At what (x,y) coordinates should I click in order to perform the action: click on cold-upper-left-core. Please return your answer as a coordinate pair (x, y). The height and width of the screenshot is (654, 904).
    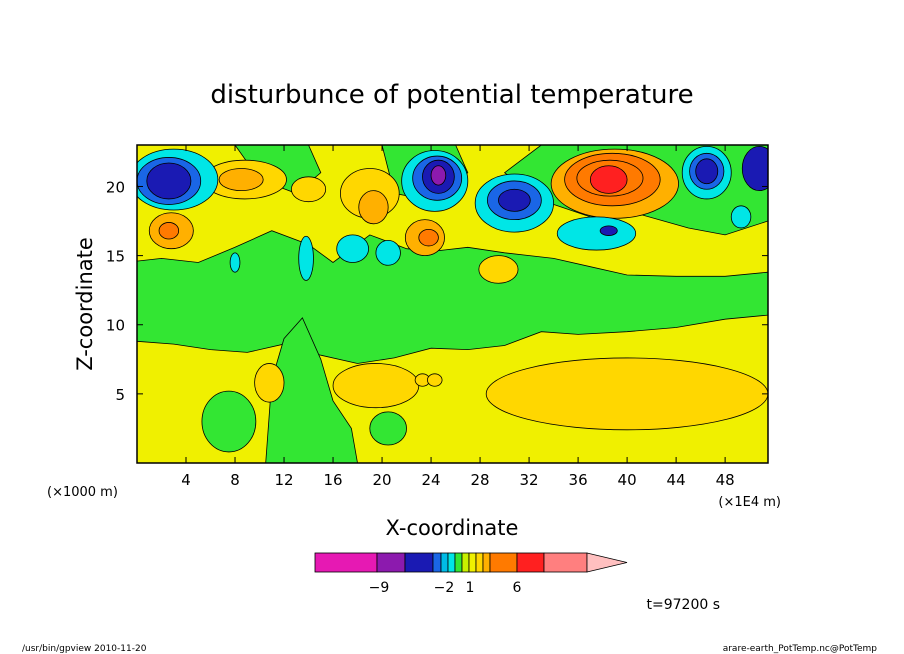
    Looking at the image, I should click on (169, 181).